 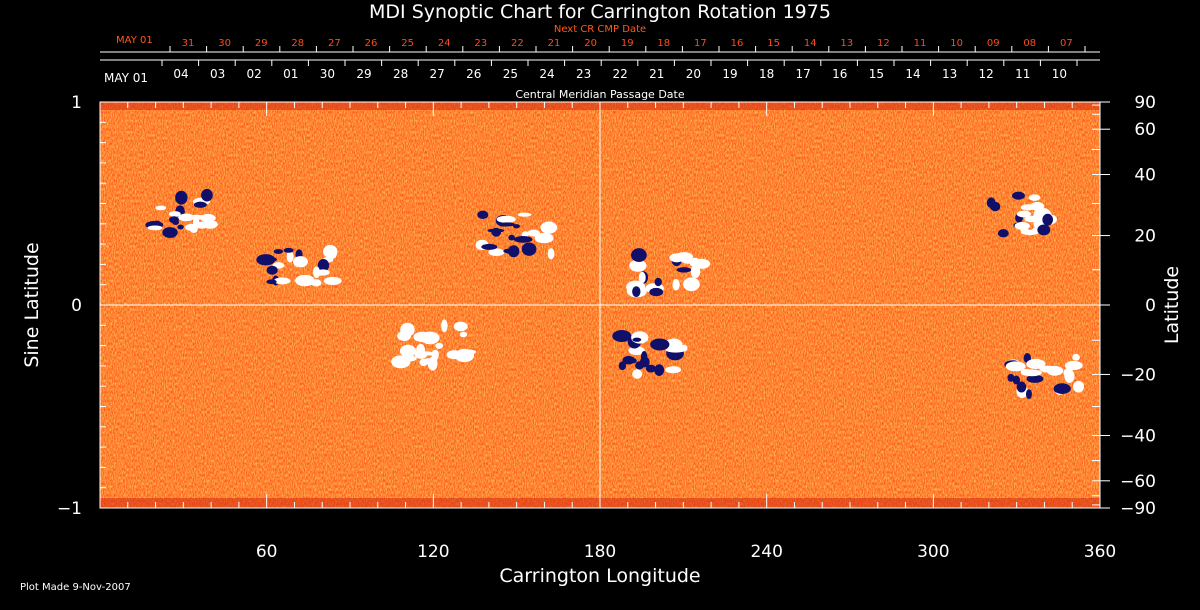 What do you see at coordinates (949, 74) in the screenshot?
I see `cmp-date-label: 13` at bounding box center [949, 74].